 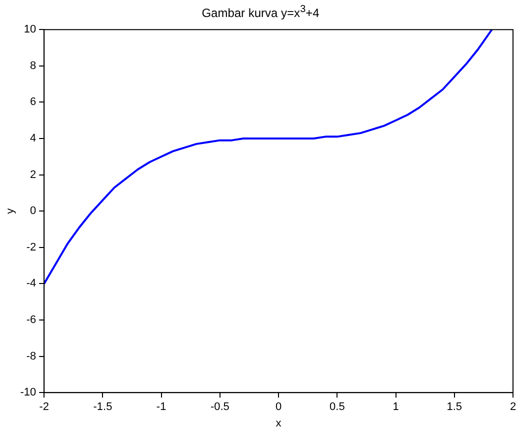 I want to click on y-tick-label: -2, so click(x=31, y=247).